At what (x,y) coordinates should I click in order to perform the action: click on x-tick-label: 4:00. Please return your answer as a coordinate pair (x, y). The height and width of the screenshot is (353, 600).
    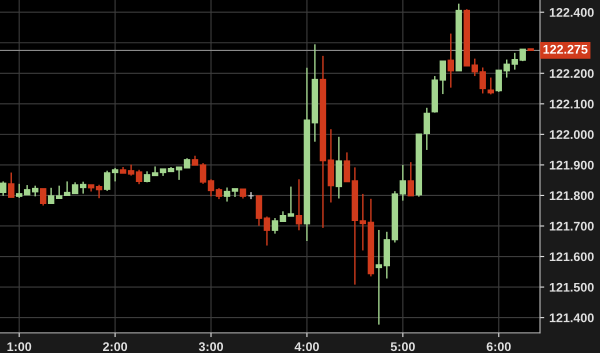
    Looking at the image, I should click on (306, 347).